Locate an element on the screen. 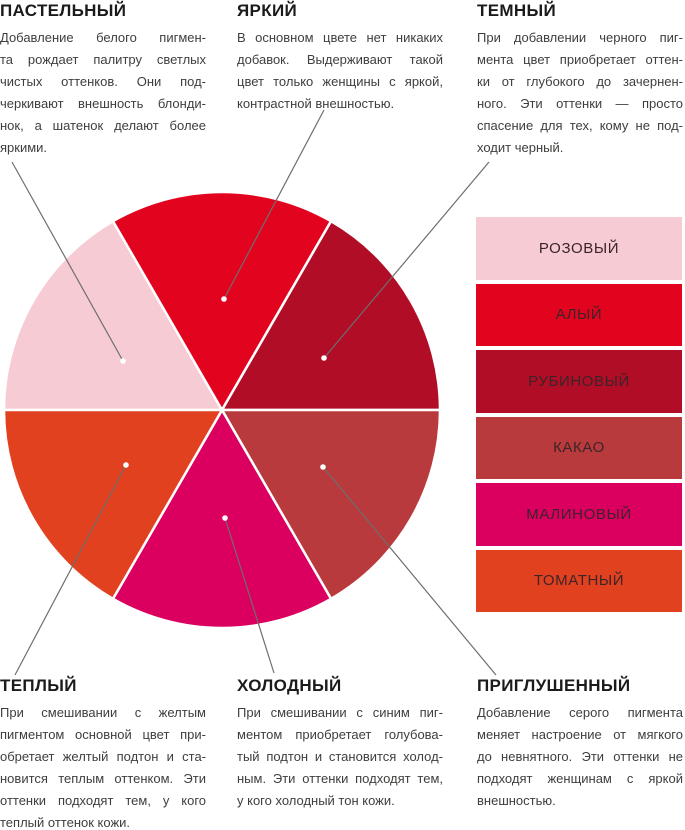 This screenshot has width=685, height=830. text-line: оттенки подходят тем, у кого is located at coordinates (103, 800).